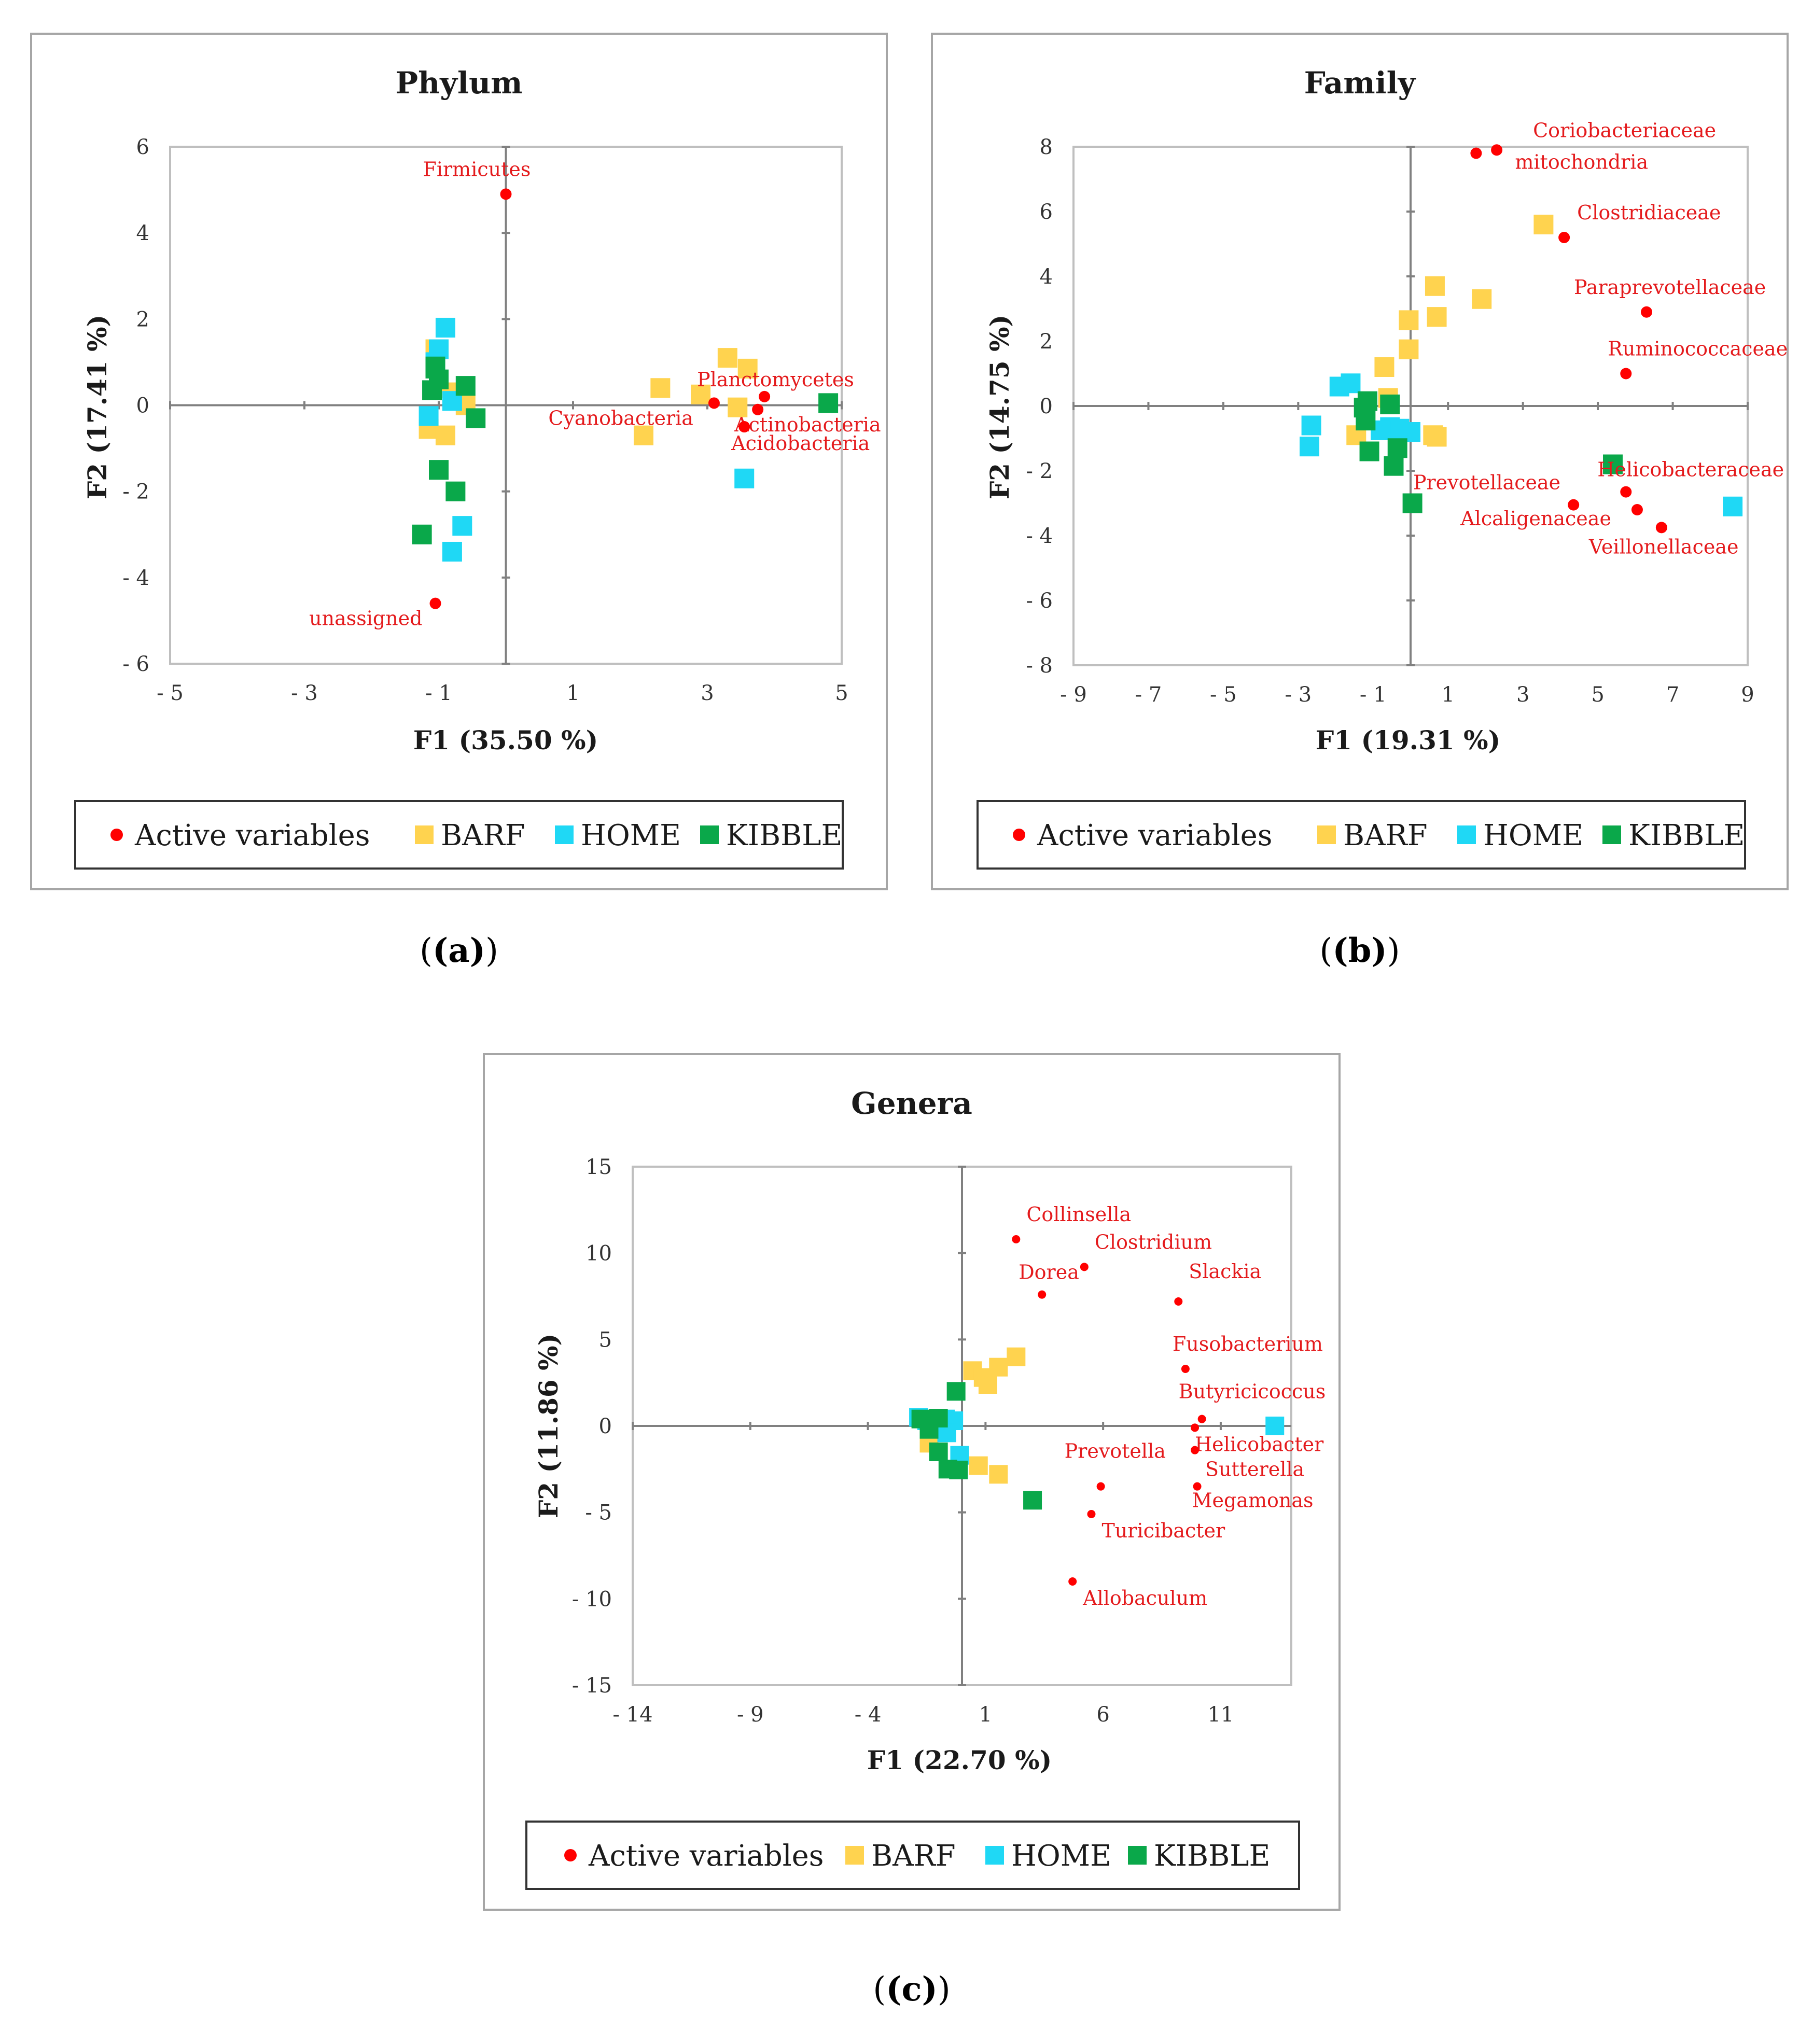 This screenshot has width=1813, height=2044. Describe the element at coordinates (1298, 695) in the screenshot. I see `x-tick-label: - 3` at that location.